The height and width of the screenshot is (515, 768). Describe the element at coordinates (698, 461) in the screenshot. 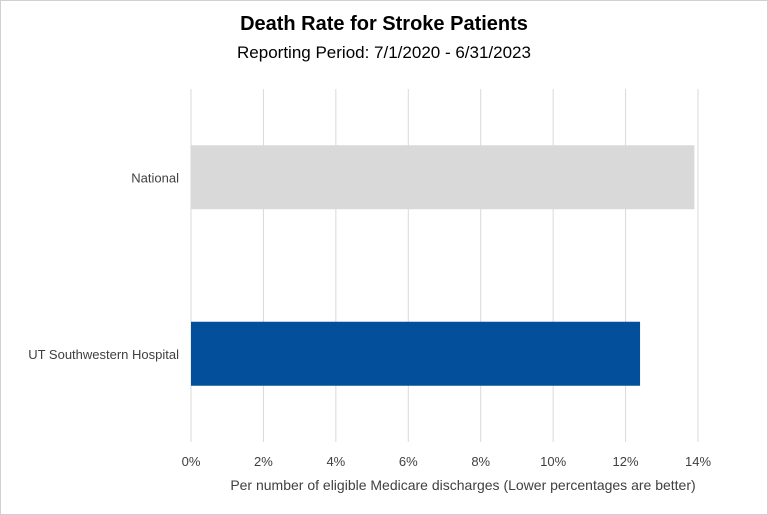

I see `x-tick-label: 14%` at that location.